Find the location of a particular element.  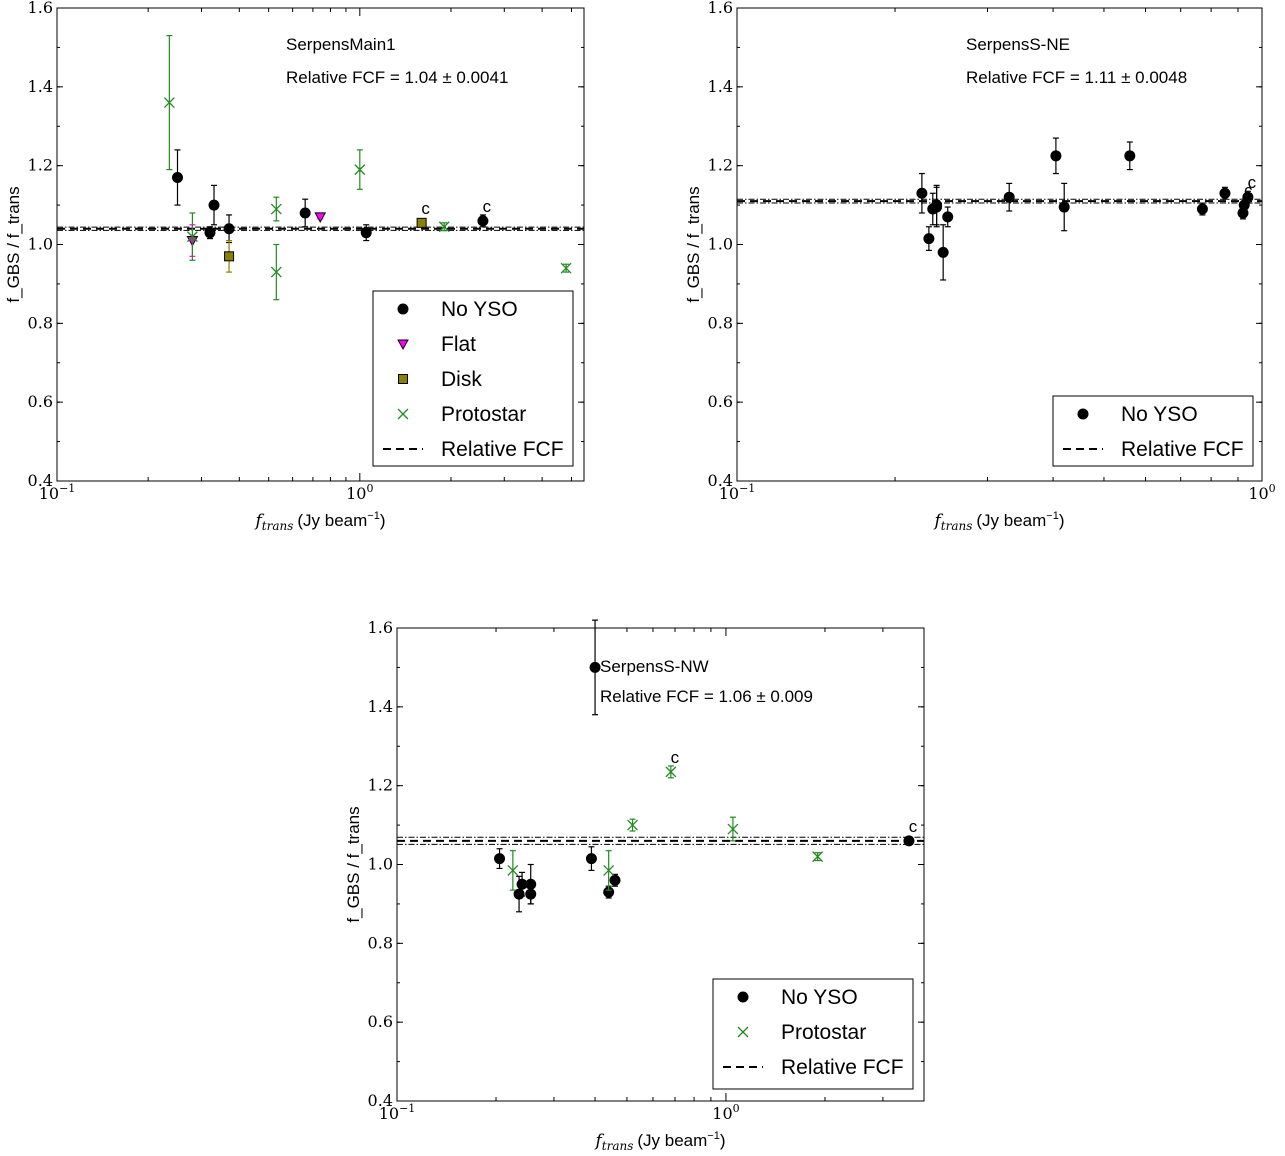

fcf-annotation: Relative FCF = 1.11 ± 0.0048 is located at coordinates (1076, 77).